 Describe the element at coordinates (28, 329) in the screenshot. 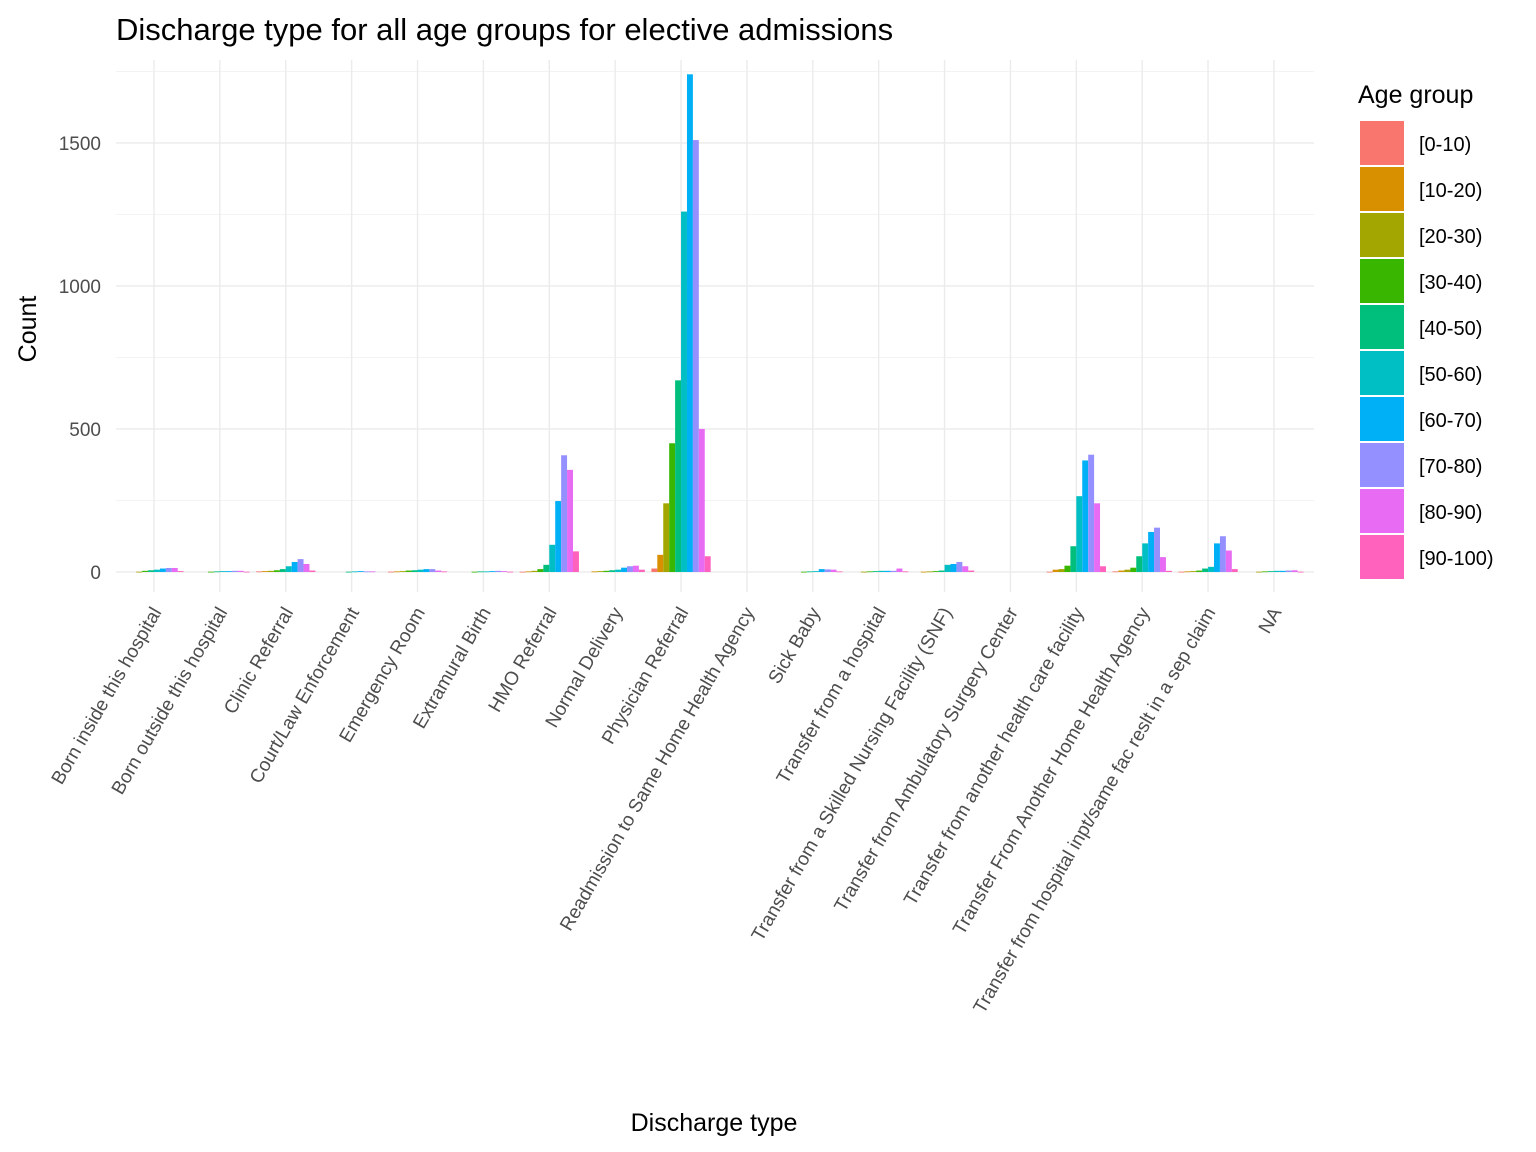

I see `y-axis-title: Count` at that location.